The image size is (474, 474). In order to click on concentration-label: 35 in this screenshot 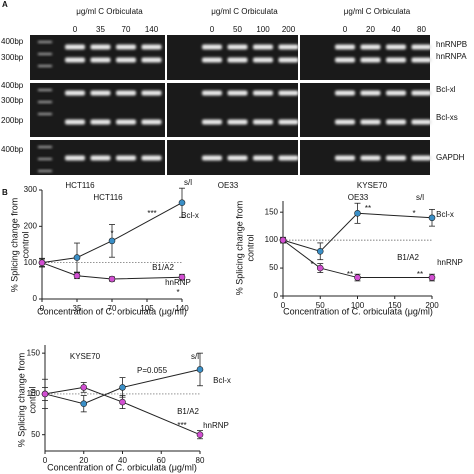, I will do `click(100, 29)`.